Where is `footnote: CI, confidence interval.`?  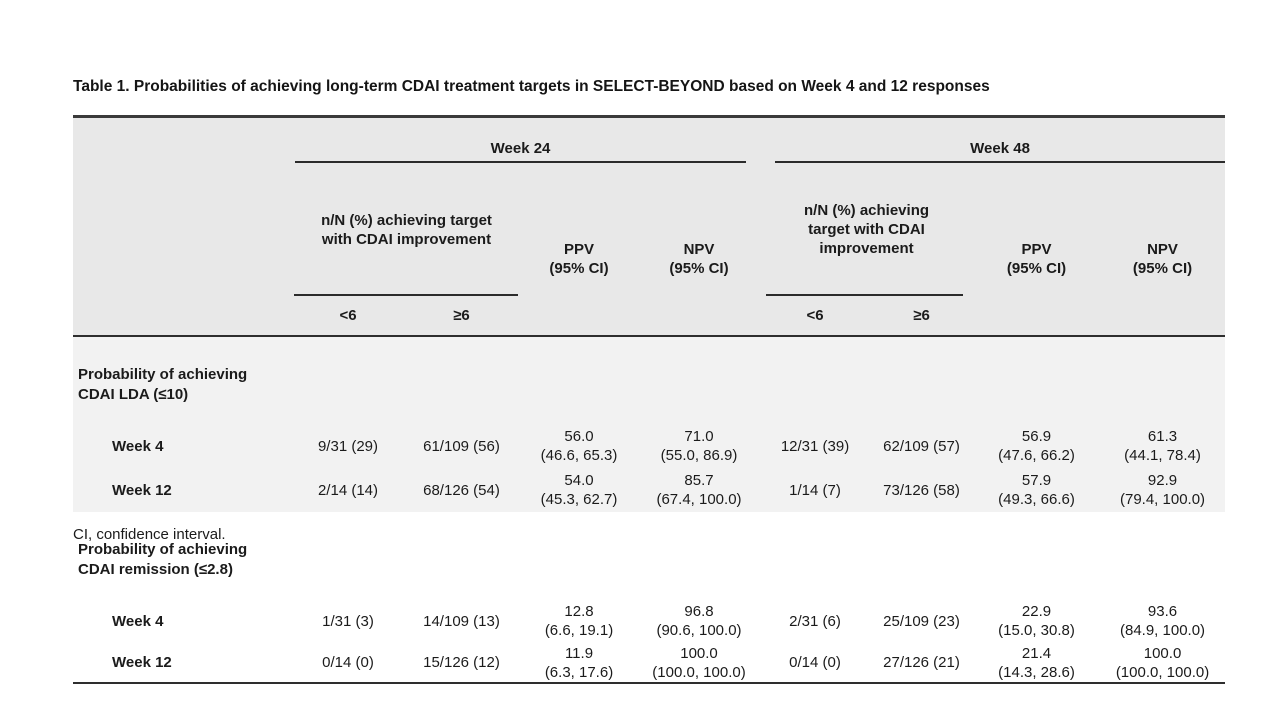
footnote: CI, confidence interval. is located at coordinates (149, 534).